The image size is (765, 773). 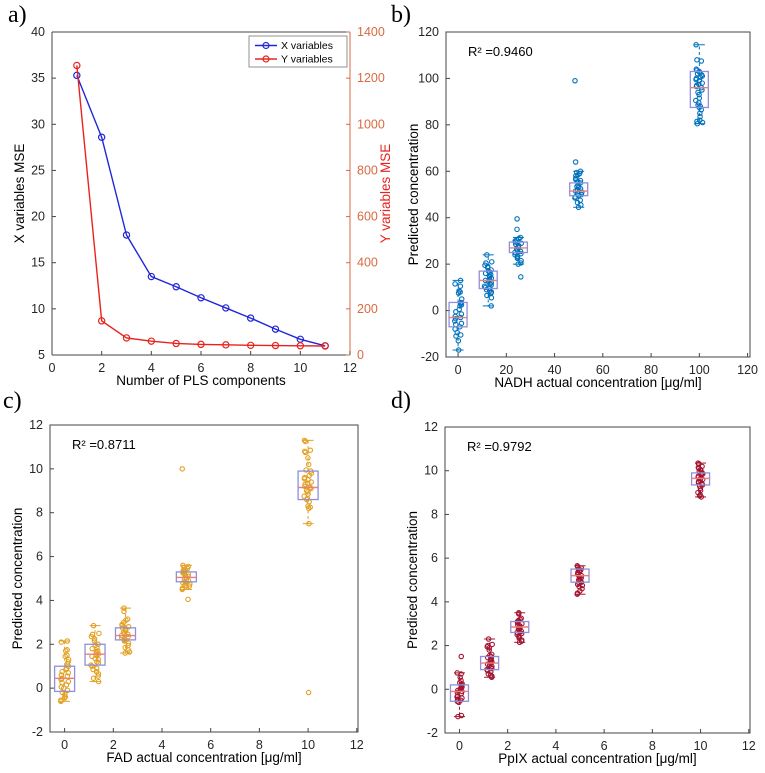 I want to click on y-tick-label-left: 25, so click(x=38, y=170).